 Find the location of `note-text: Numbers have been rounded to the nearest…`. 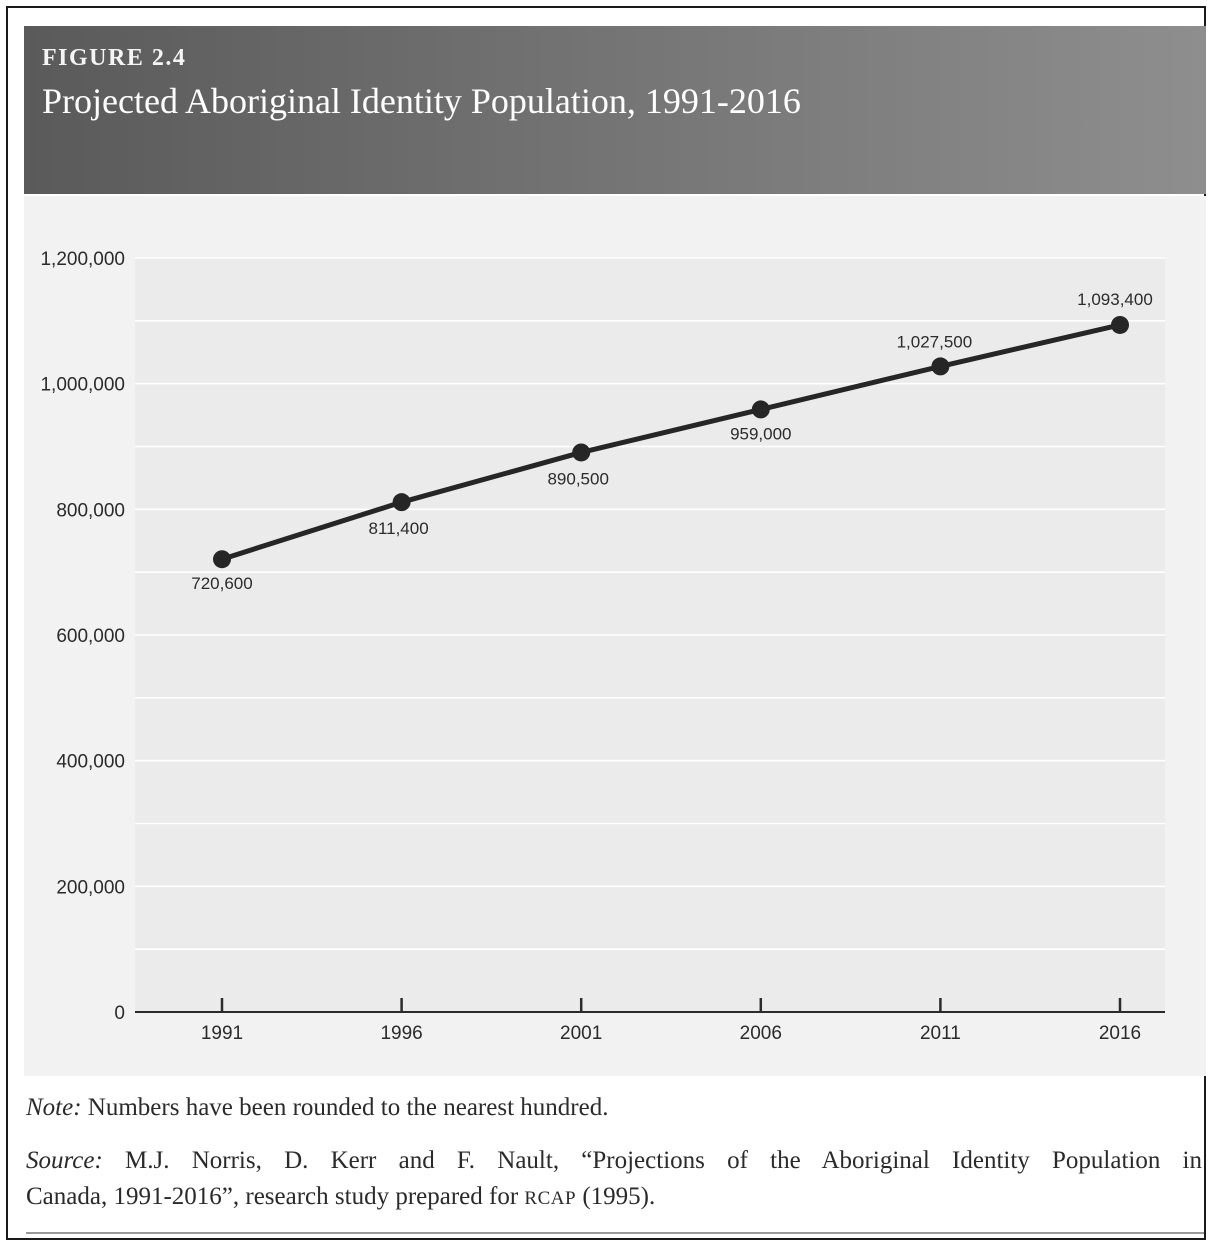

note-text: Numbers have been rounded to the nearest… is located at coordinates (348, 1107).